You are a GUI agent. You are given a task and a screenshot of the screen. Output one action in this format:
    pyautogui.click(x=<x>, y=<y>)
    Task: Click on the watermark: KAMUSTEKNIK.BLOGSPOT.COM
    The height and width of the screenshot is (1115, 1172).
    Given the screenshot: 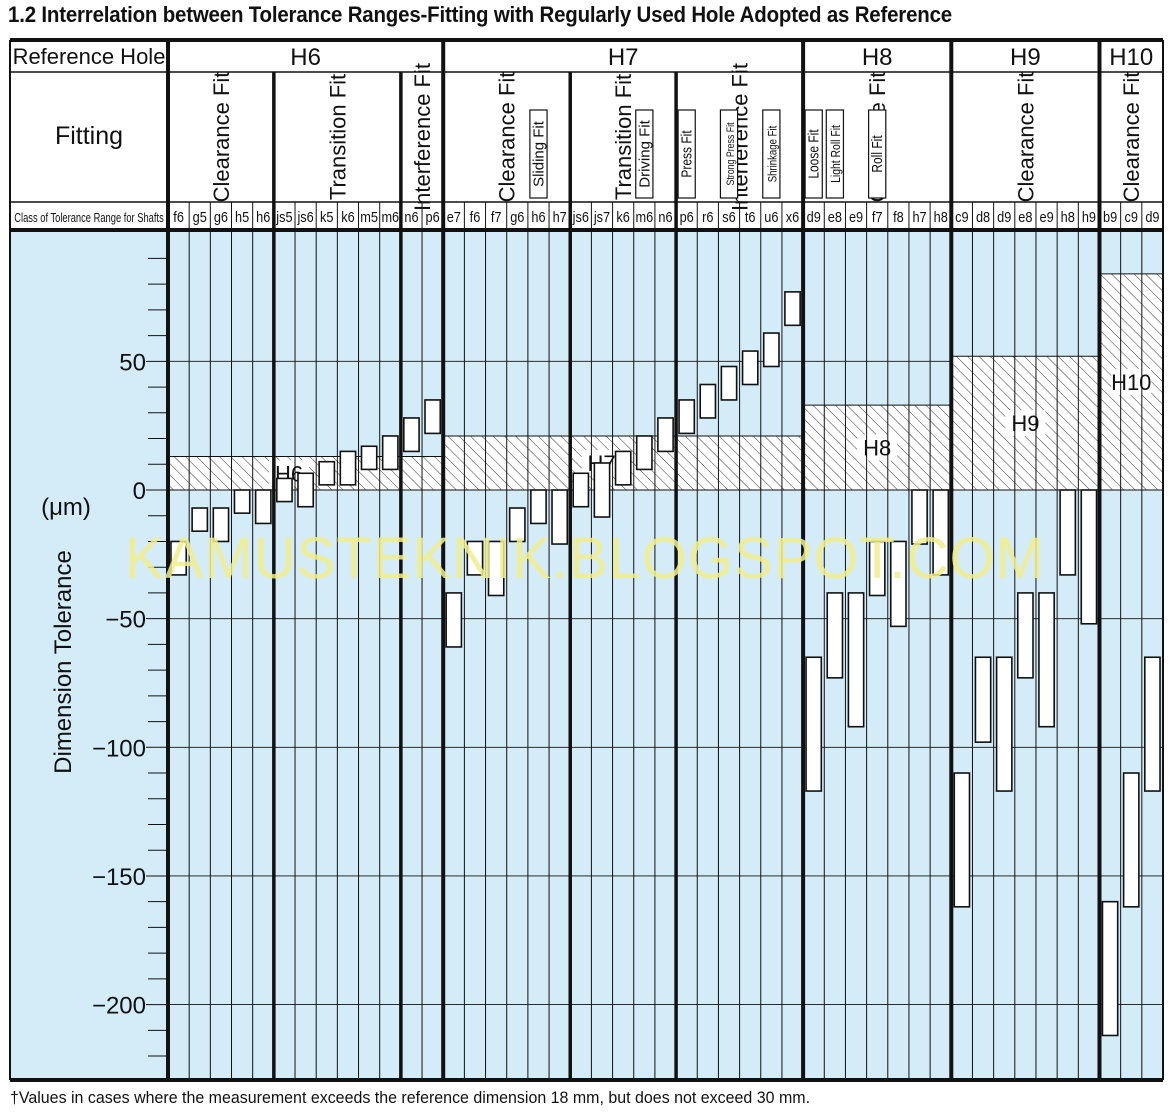 What is the action you would take?
    pyautogui.click(x=585, y=558)
    